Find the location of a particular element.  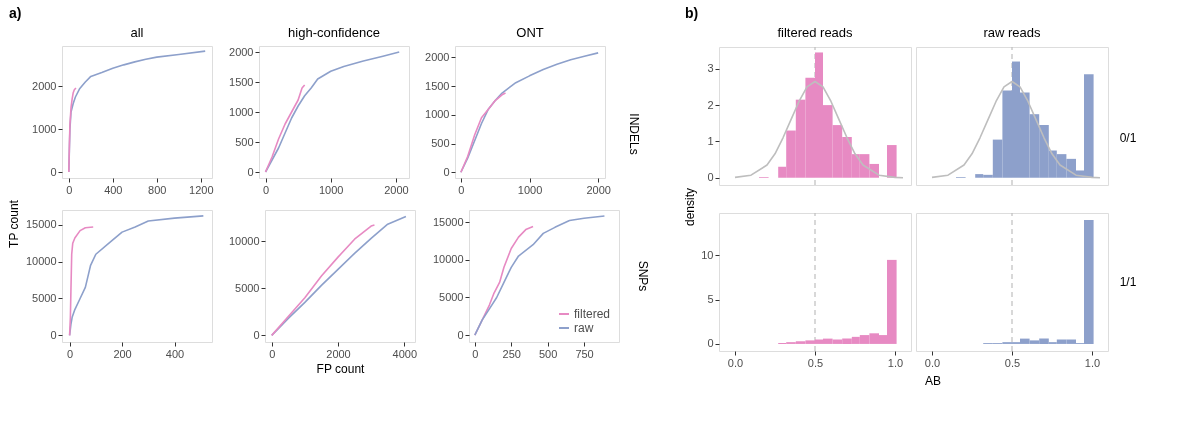

x-axis-title: AB is located at coordinates (933, 381).